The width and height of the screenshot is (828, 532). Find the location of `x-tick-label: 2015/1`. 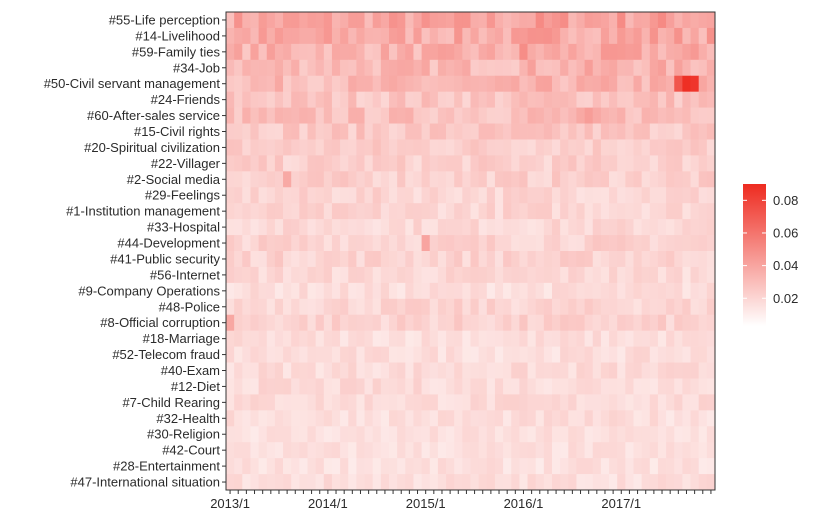

x-tick-label: 2015/1 is located at coordinates (426, 503).